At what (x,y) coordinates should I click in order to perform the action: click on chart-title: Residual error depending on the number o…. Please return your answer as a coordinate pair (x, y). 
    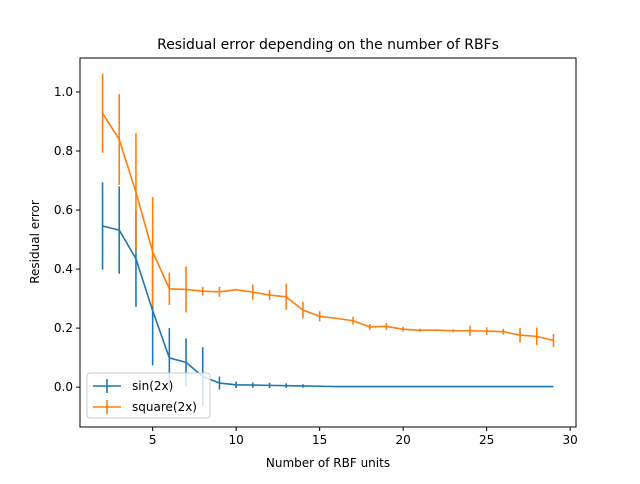
    Looking at the image, I should click on (328, 45).